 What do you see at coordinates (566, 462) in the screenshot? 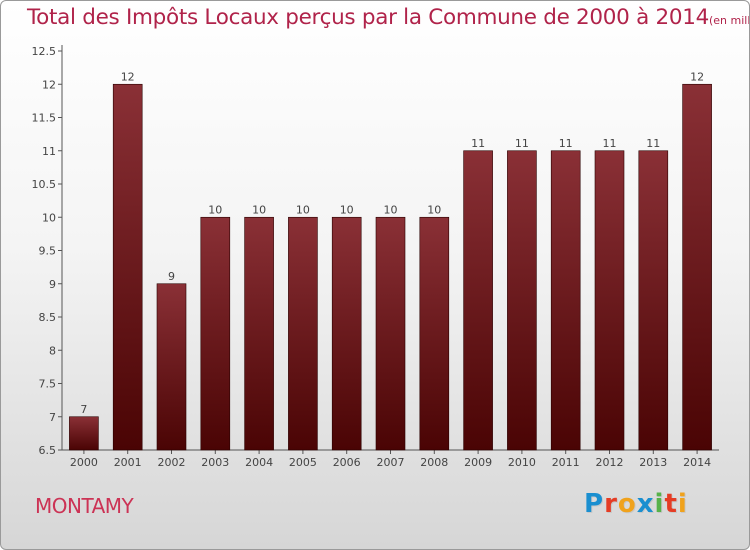
I see `x-tick-label-2011: 2011` at bounding box center [566, 462].